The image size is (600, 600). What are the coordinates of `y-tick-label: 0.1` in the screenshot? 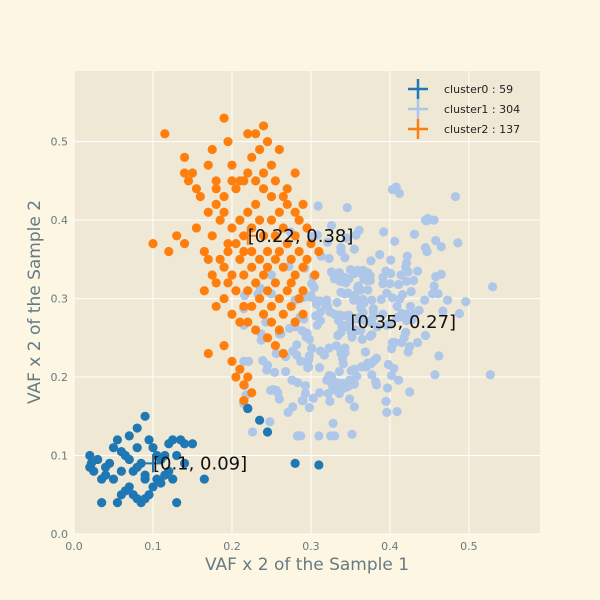 It's located at (60, 456).